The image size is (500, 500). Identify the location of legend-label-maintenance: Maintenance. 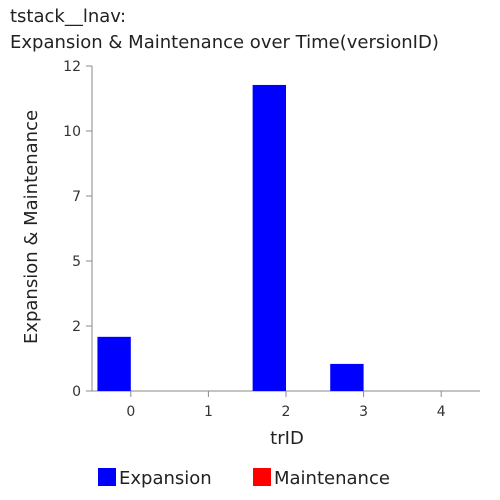
(332, 478).